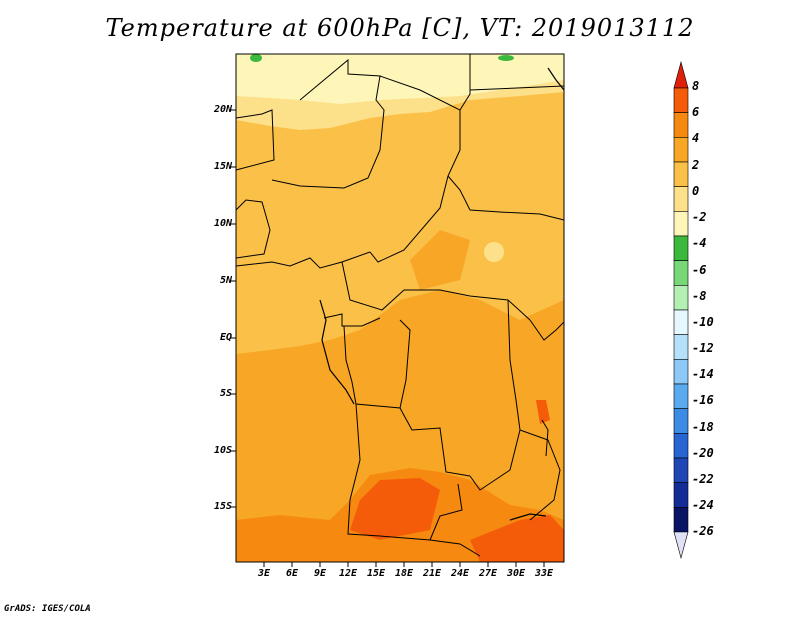 The height and width of the screenshot is (618, 800). What do you see at coordinates (696, 112) in the screenshot?
I see `colorbar-label-6: 6` at bounding box center [696, 112].